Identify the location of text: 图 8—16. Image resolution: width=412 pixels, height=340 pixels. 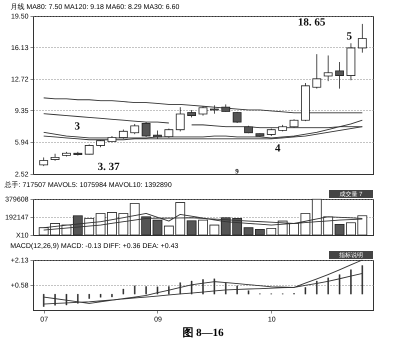
(203, 333).